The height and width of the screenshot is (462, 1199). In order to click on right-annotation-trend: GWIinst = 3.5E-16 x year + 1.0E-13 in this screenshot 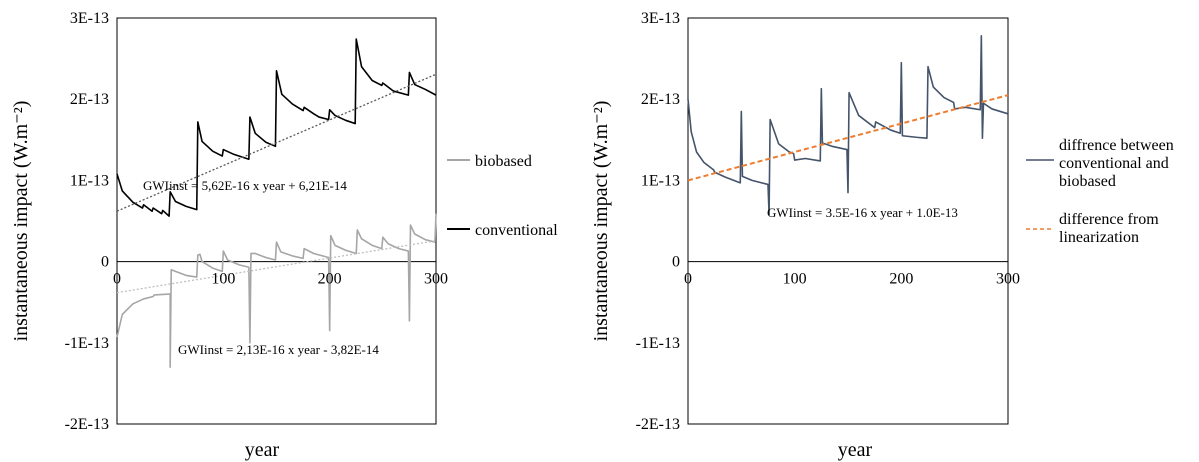, I will do `click(862, 212)`.